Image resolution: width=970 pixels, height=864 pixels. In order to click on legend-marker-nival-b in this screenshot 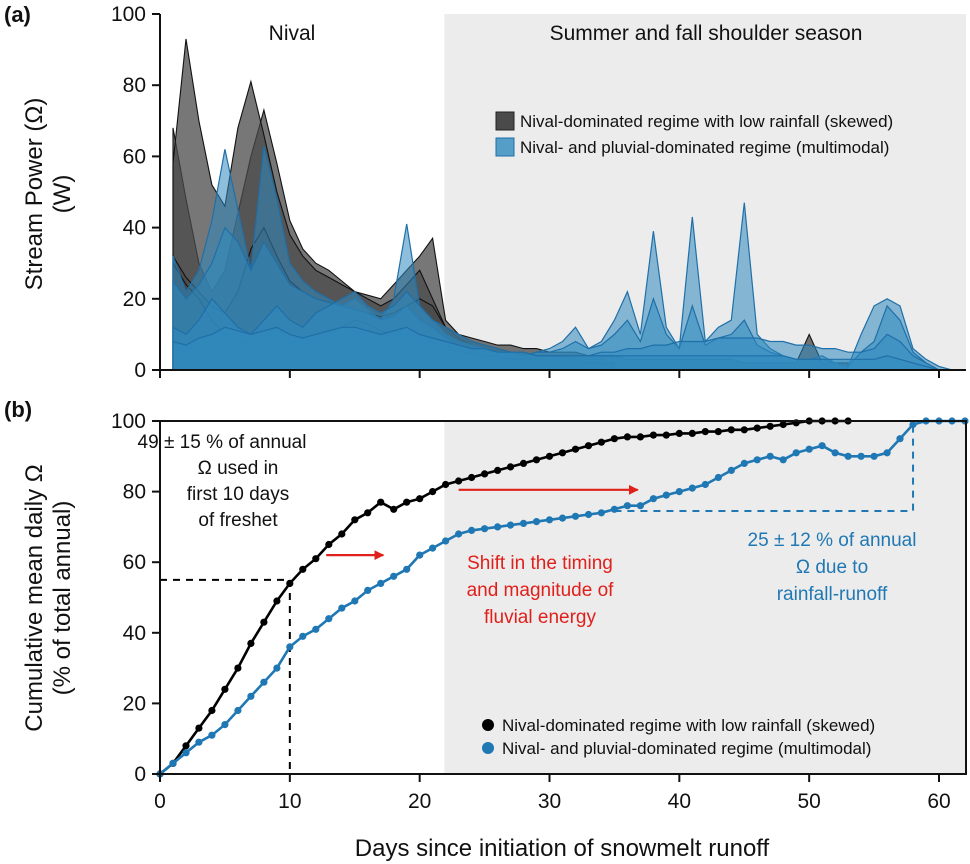, I will do `click(488, 725)`.